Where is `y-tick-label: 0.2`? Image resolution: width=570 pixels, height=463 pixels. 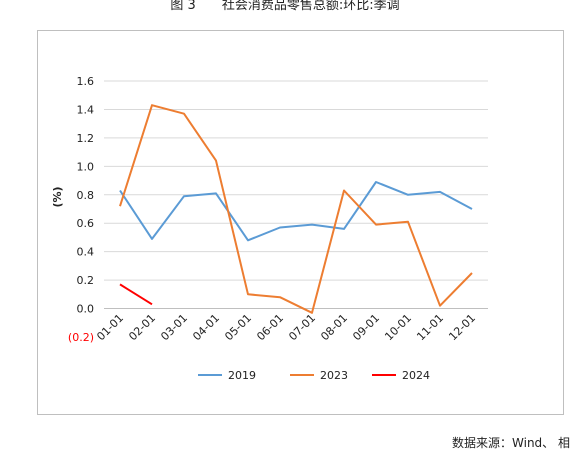
y-tick-label: 0.2 is located at coordinates (86, 280).